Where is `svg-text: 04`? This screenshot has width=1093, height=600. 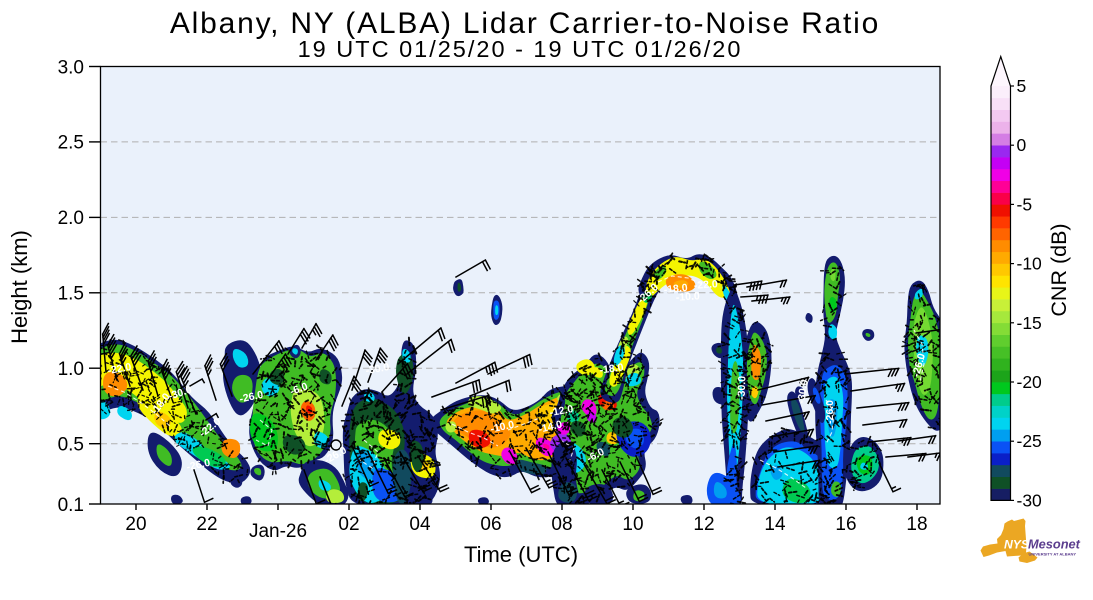 svg-text: 04 is located at coordinates (420, 524).